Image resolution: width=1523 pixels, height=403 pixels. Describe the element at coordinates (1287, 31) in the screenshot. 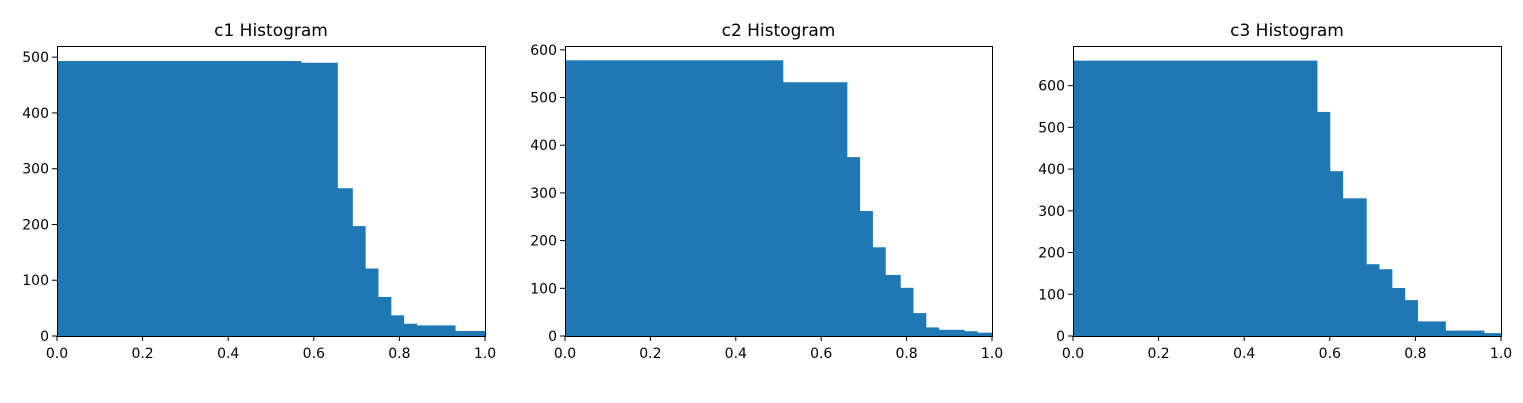

I see `chart-title: c3 Histogram` at that location.